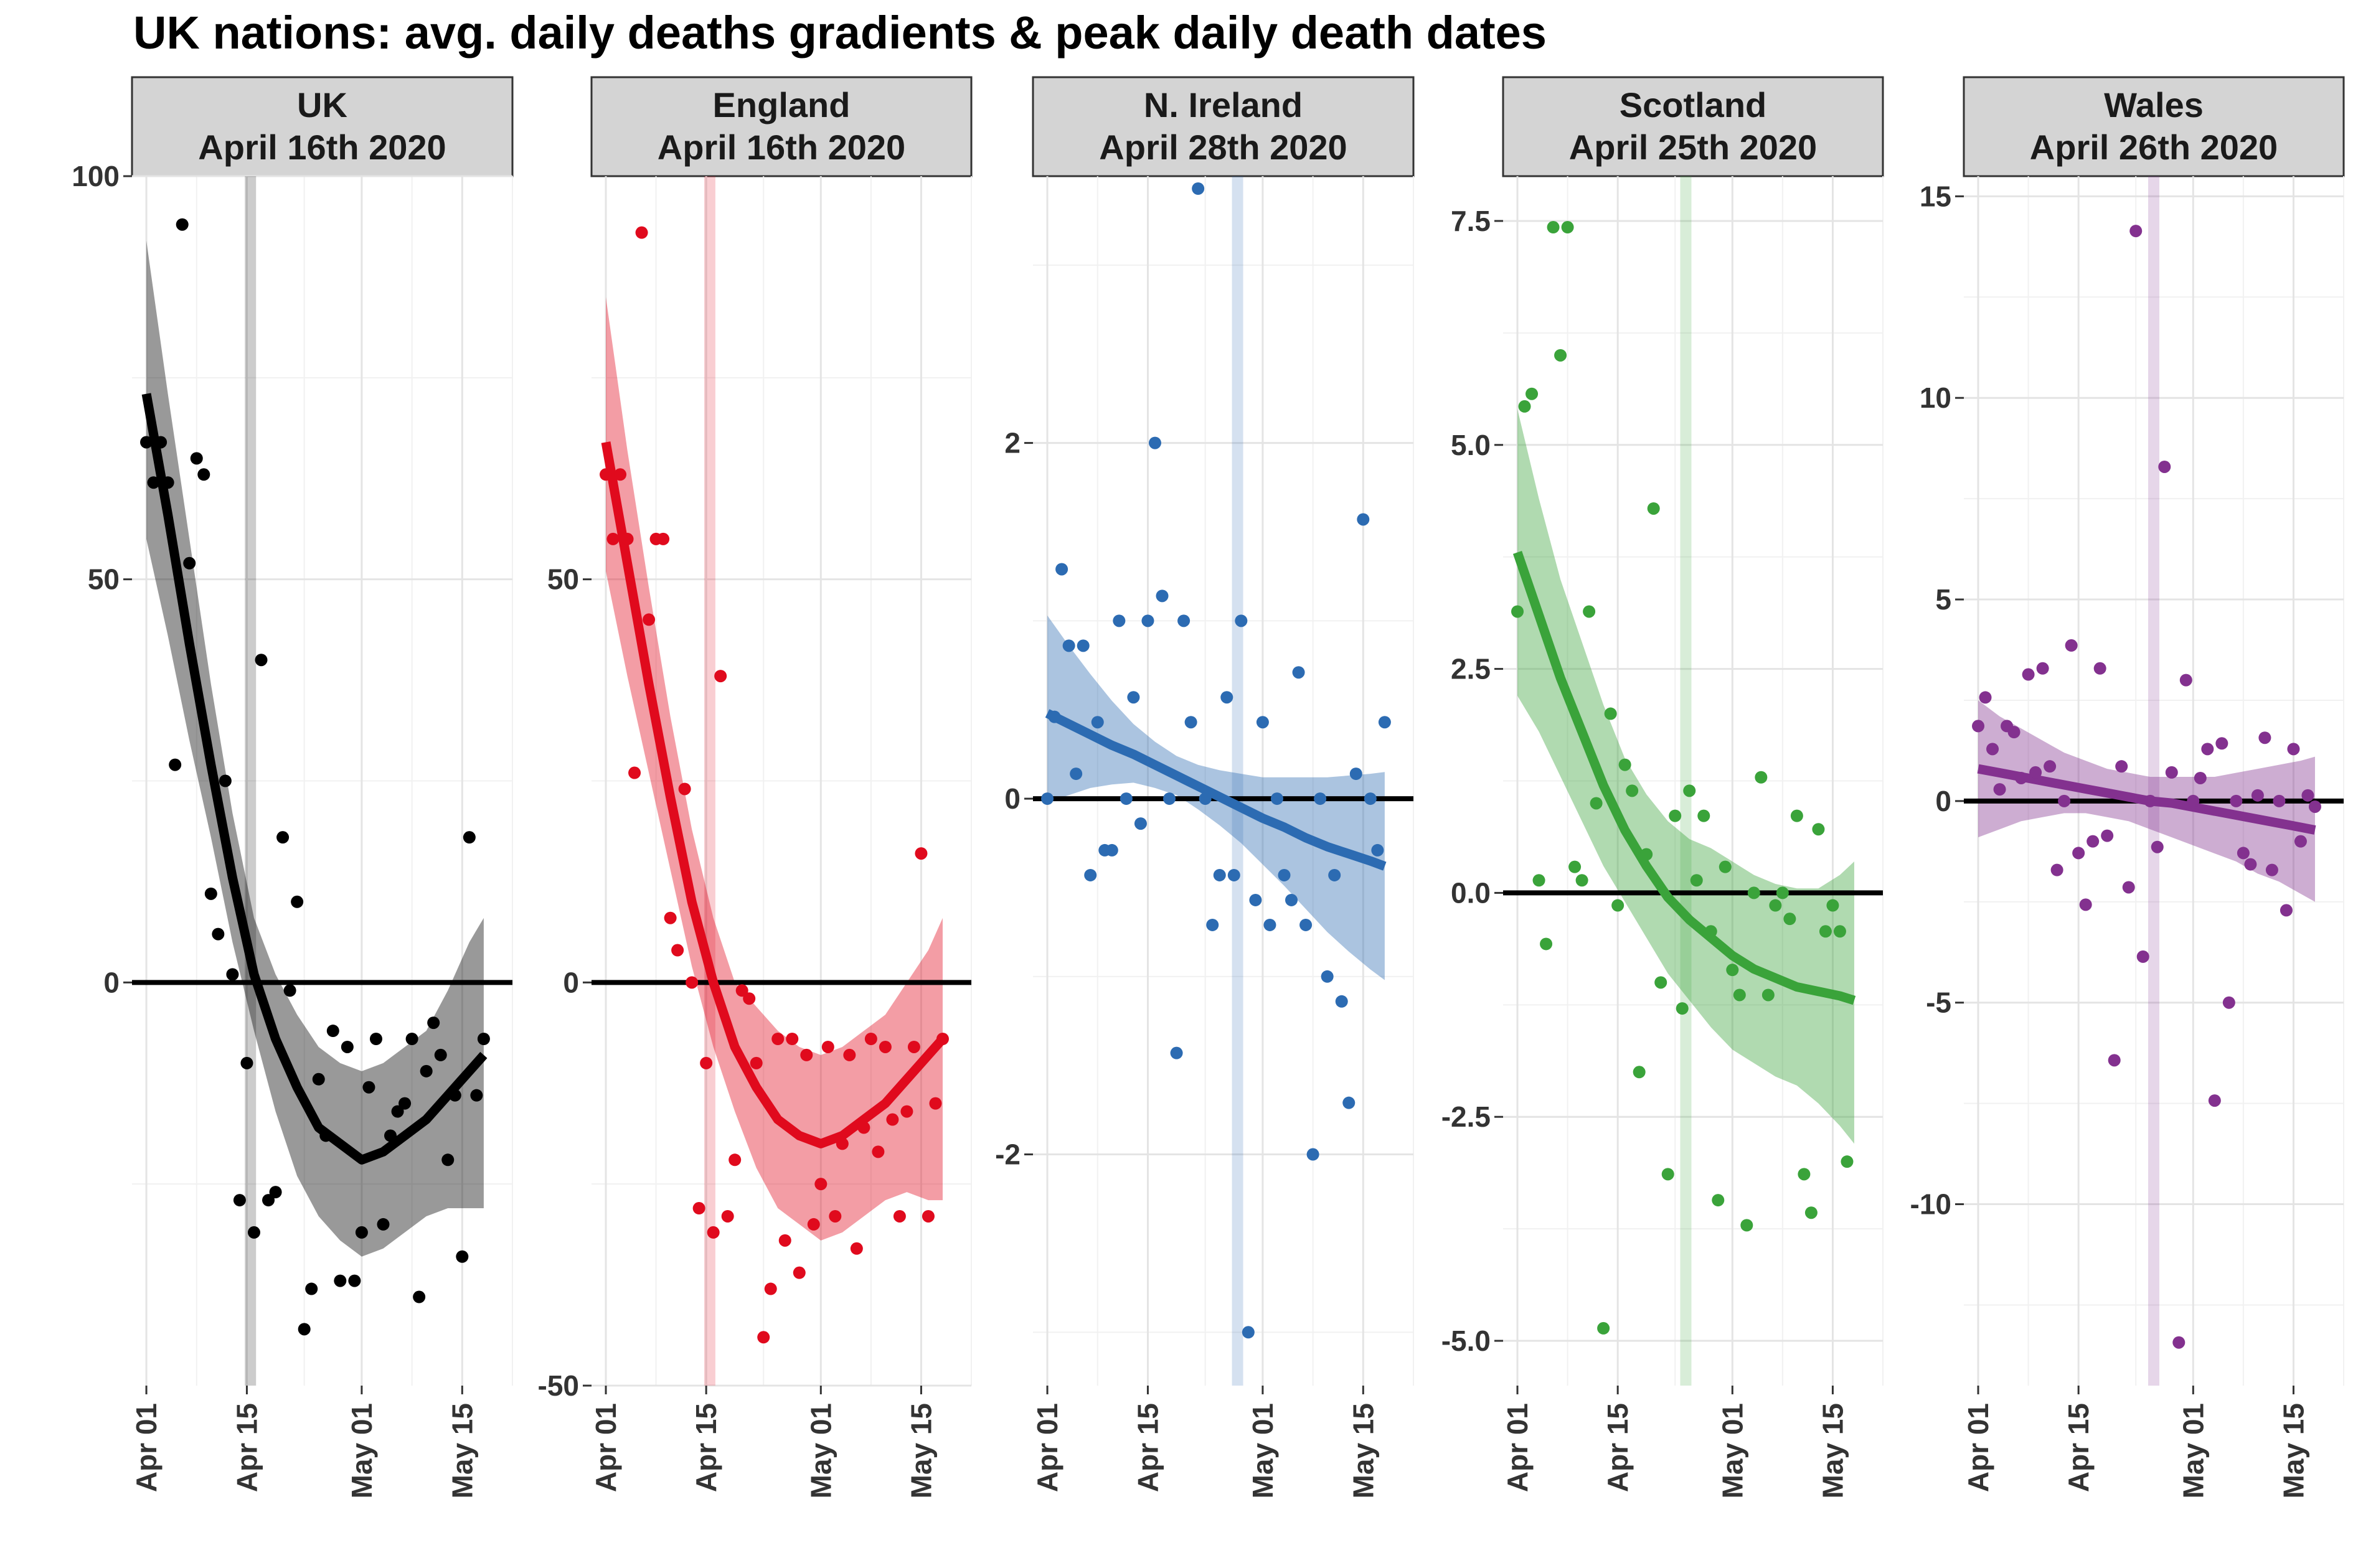 The image size is (2353, 1568). I want to click on x-tick-label-scotland: Apr 01, so click(1517, 1447).